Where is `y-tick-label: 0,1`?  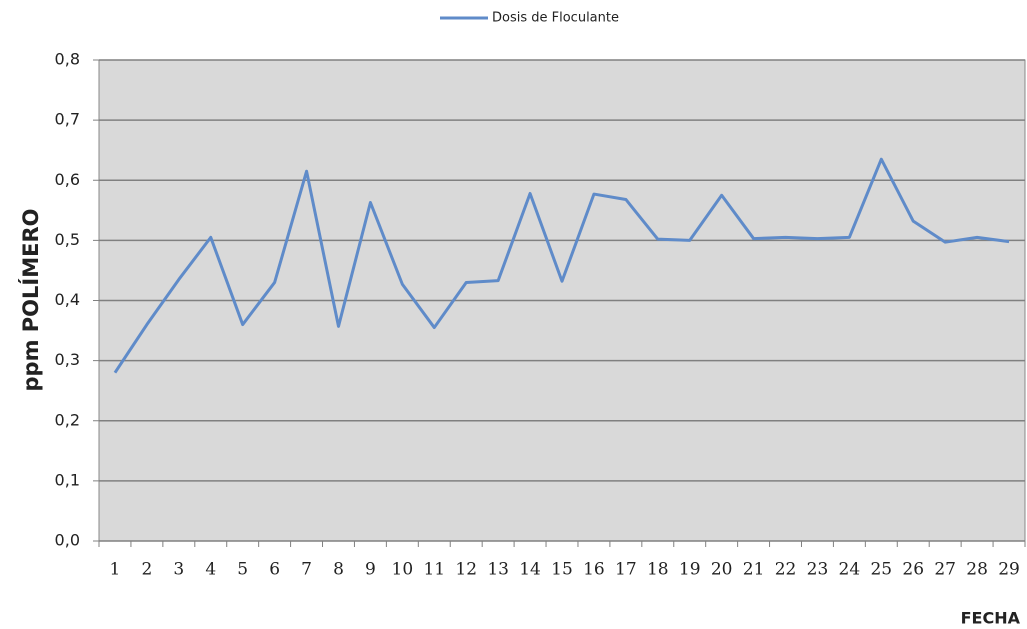 y-tick-label: 0,1 is located at coordinates (67, 479).